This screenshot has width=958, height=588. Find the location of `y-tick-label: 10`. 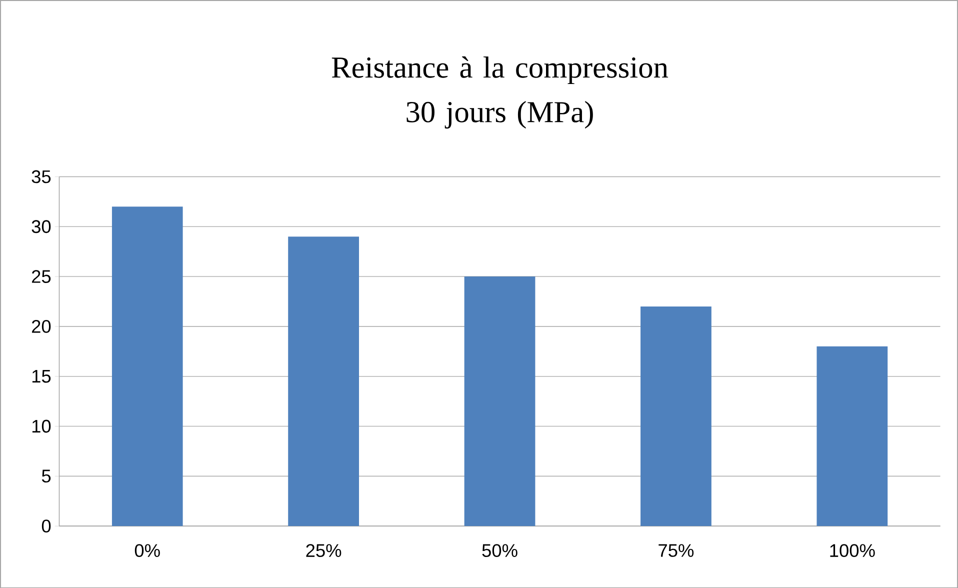

y-tick-label: 10 is located at coordinates (41, 426).